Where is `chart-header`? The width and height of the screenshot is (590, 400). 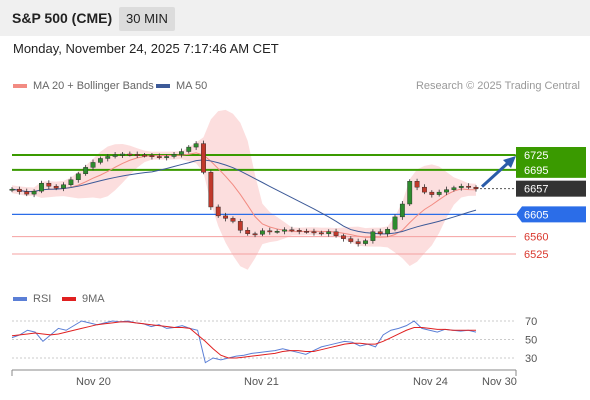
chart-header is located at coordinates (295, 18).